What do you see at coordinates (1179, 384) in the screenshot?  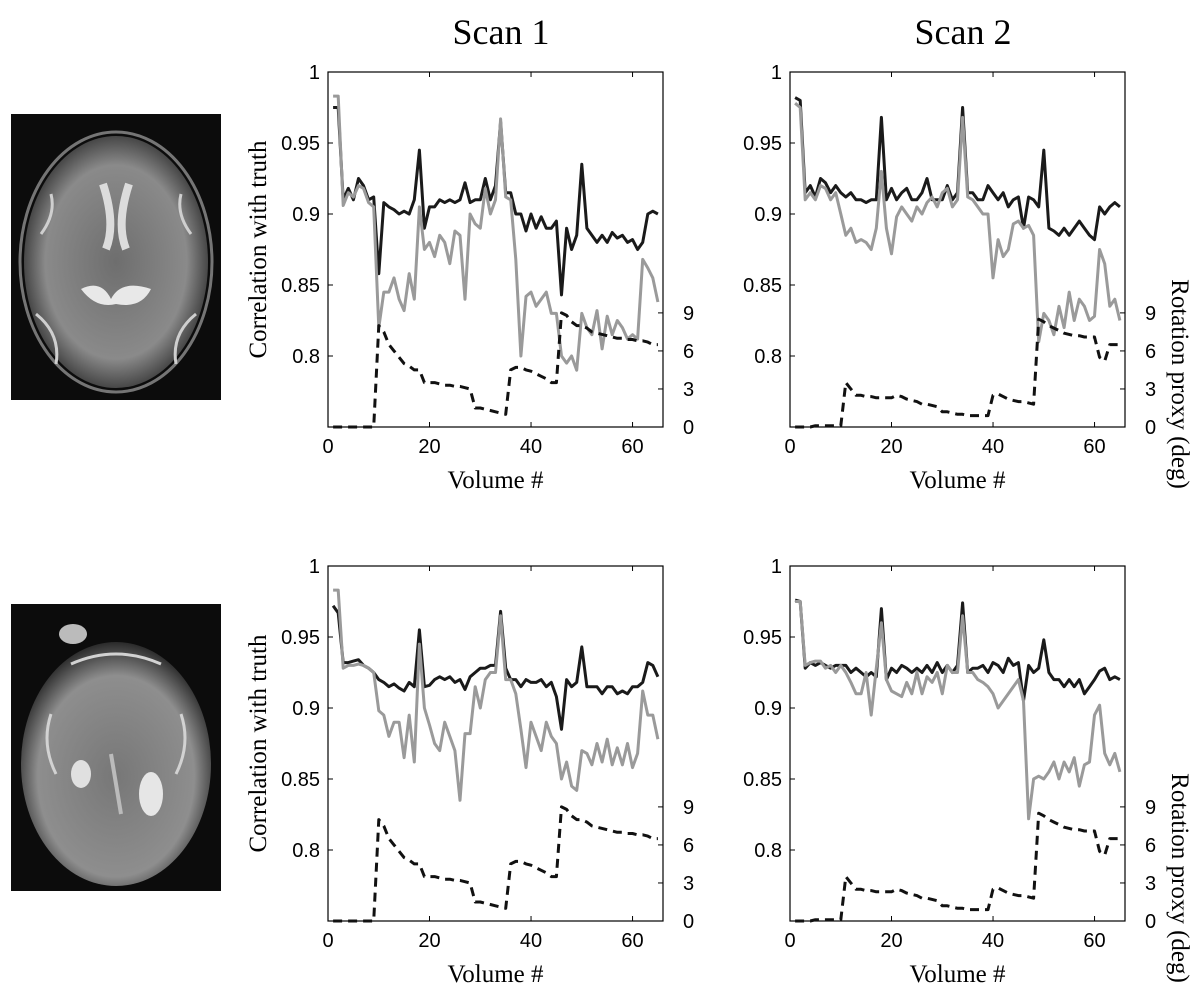 I see `right-axis-label-row-1: Rotation proxy (deg)` at bounding box center [1179, 384].